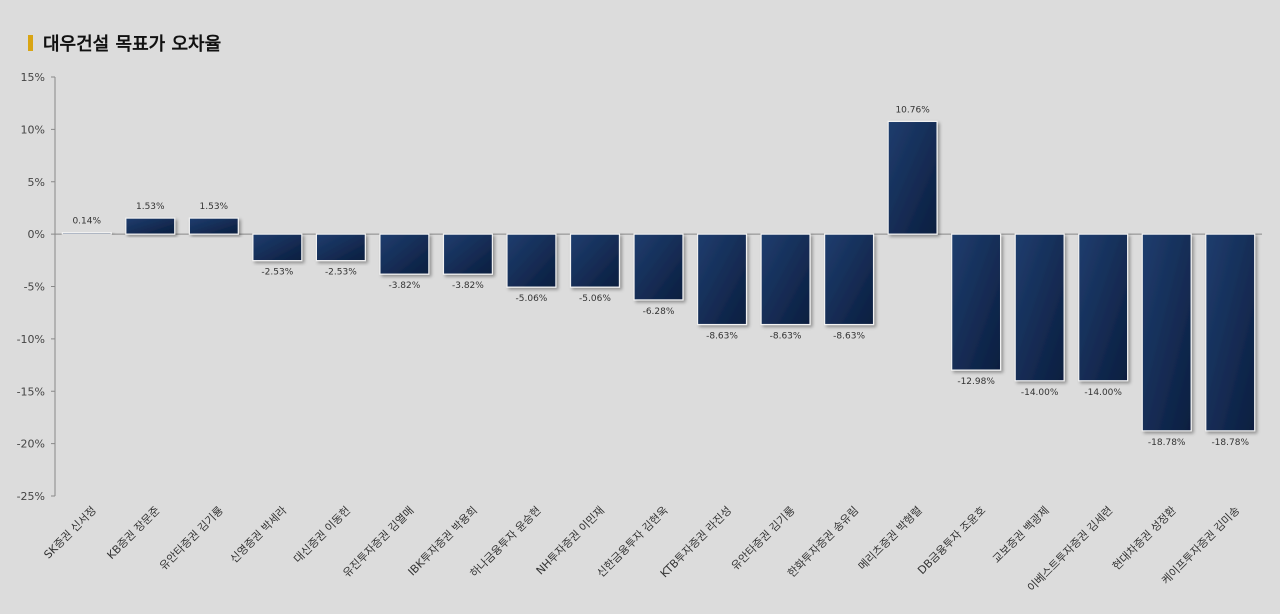  I want to click on category-label: 메리츠증권 박형렬, so click(890, 538).